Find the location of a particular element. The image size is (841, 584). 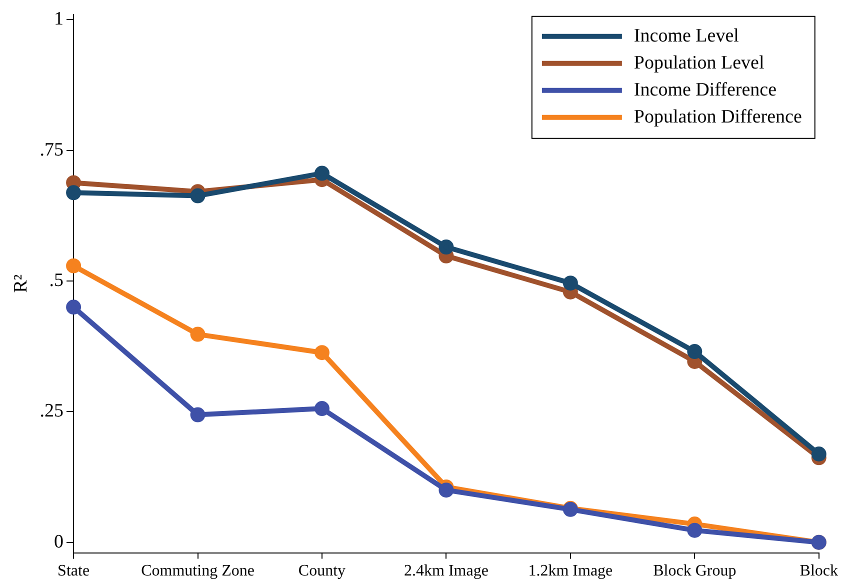

x-tick-label: Block Group is located at coordinates (694, 571).